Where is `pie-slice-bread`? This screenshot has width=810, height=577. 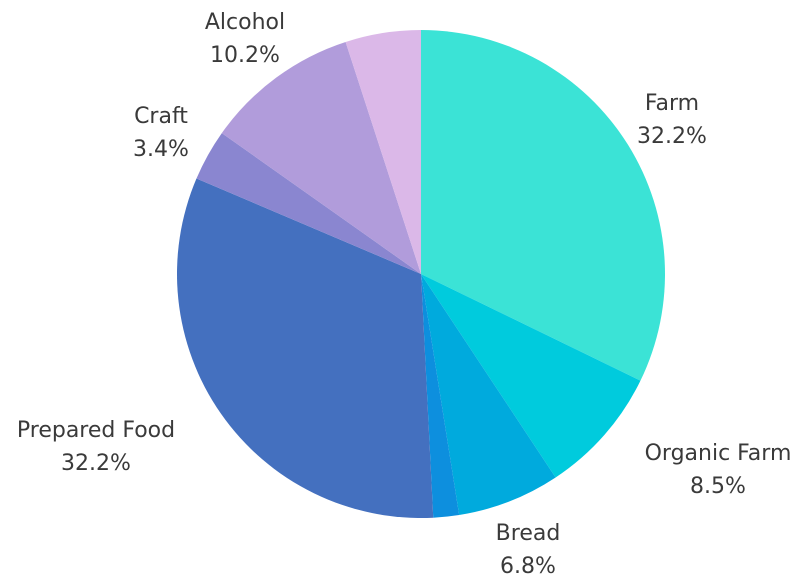
pie-slice-bread is located at coordinates (488, 394).